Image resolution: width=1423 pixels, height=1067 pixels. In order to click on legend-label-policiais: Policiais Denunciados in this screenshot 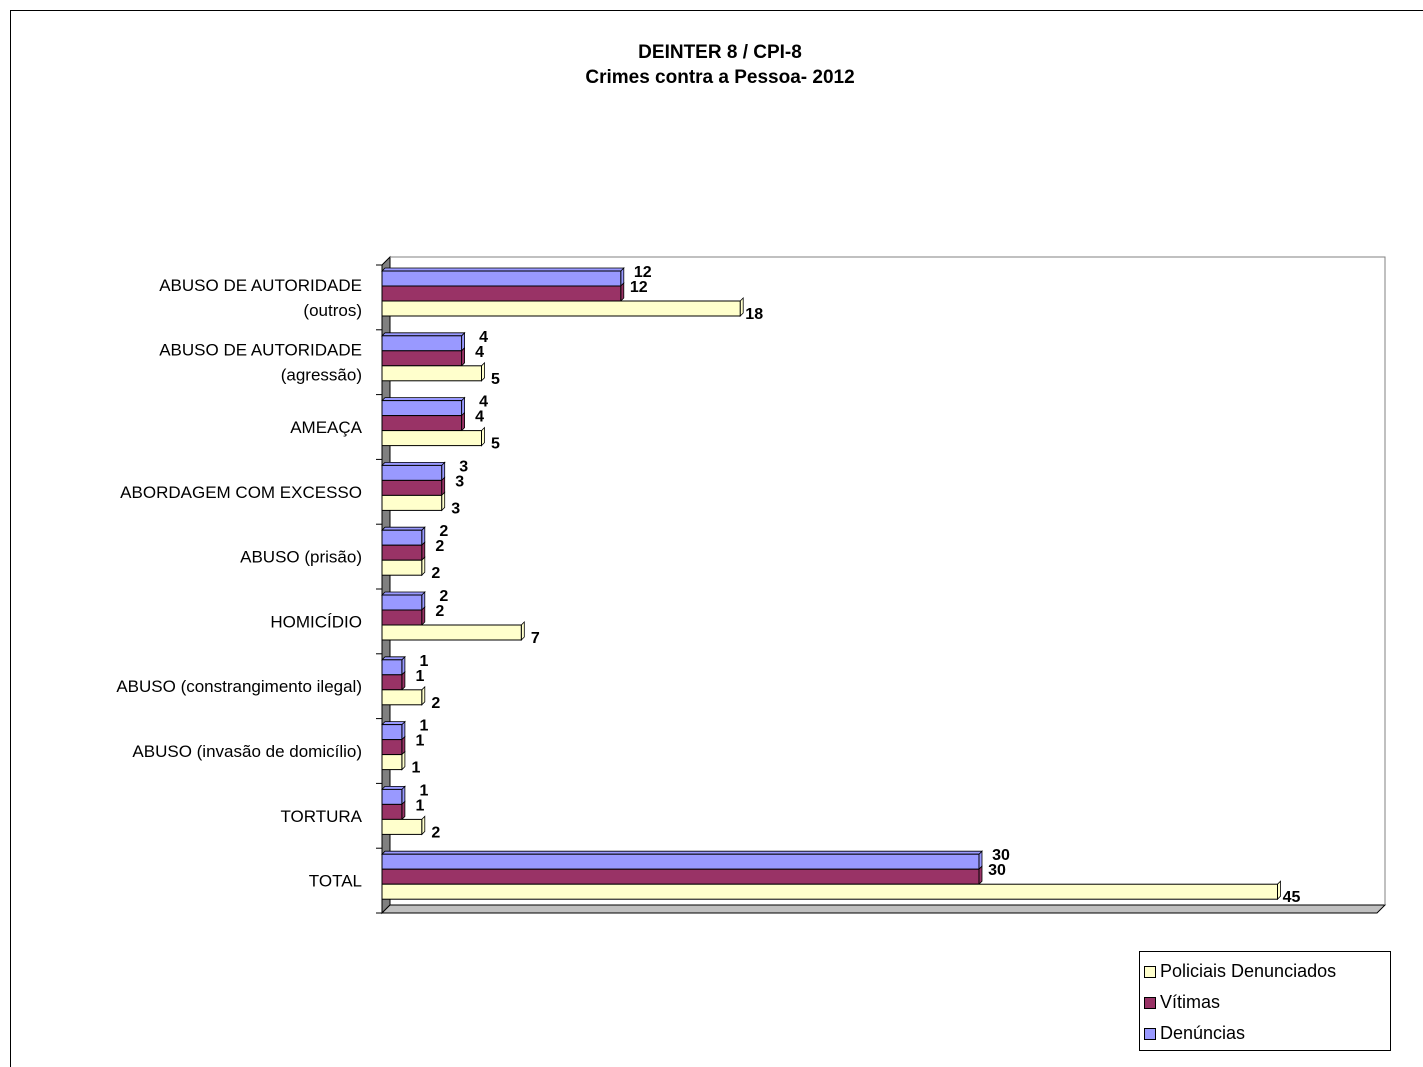, I will do `click(1248, 971)`.